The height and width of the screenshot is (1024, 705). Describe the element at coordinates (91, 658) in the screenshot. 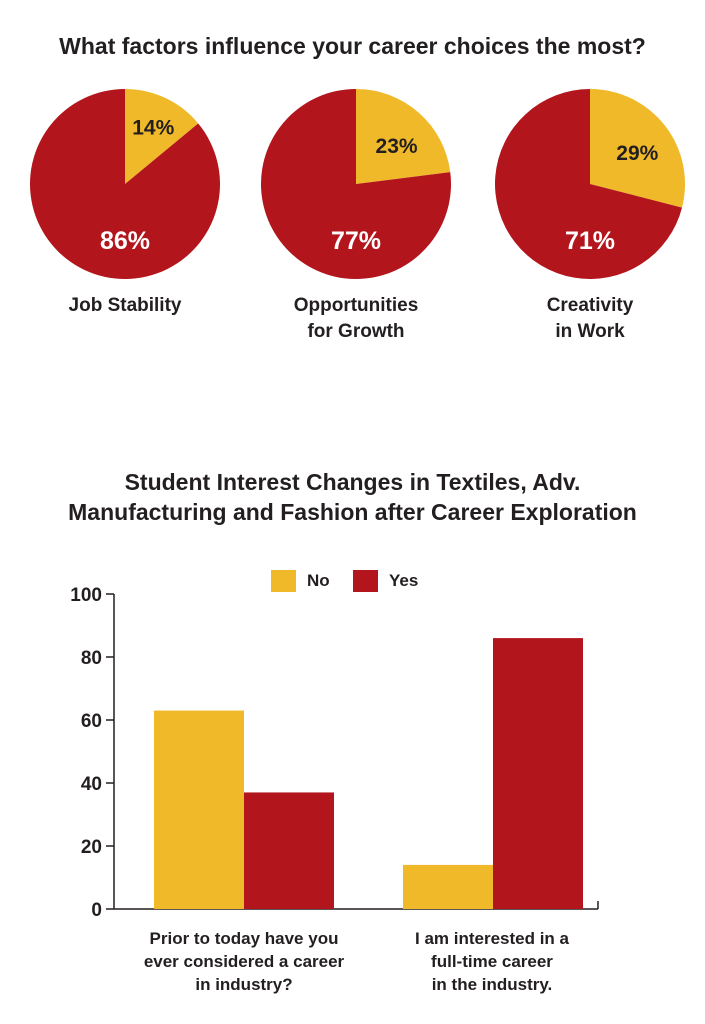

I see `y-tick-label: 80` at that location.